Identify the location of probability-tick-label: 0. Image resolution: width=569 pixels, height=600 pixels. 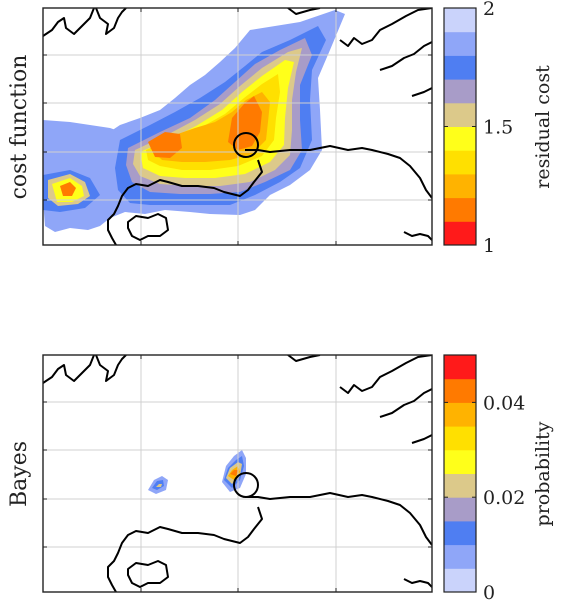
(489, 591).